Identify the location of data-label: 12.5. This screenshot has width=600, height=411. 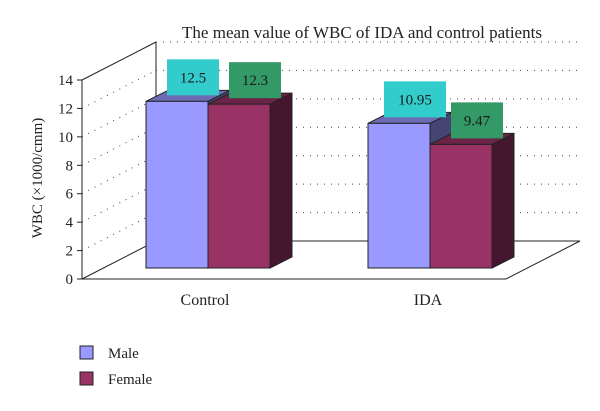
(193, 77).